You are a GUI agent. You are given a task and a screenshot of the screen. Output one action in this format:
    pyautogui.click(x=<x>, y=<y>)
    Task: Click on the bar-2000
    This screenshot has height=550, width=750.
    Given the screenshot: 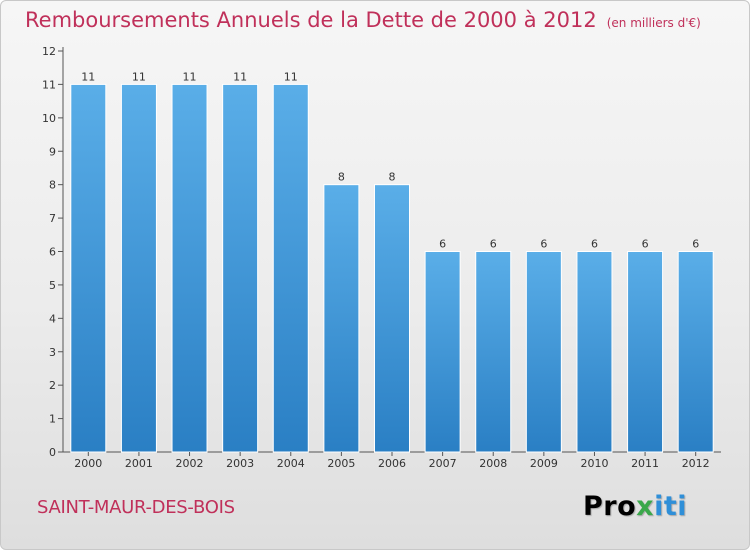 What is the action you would take?
    pyautogui.click(x=88, y=268)
    